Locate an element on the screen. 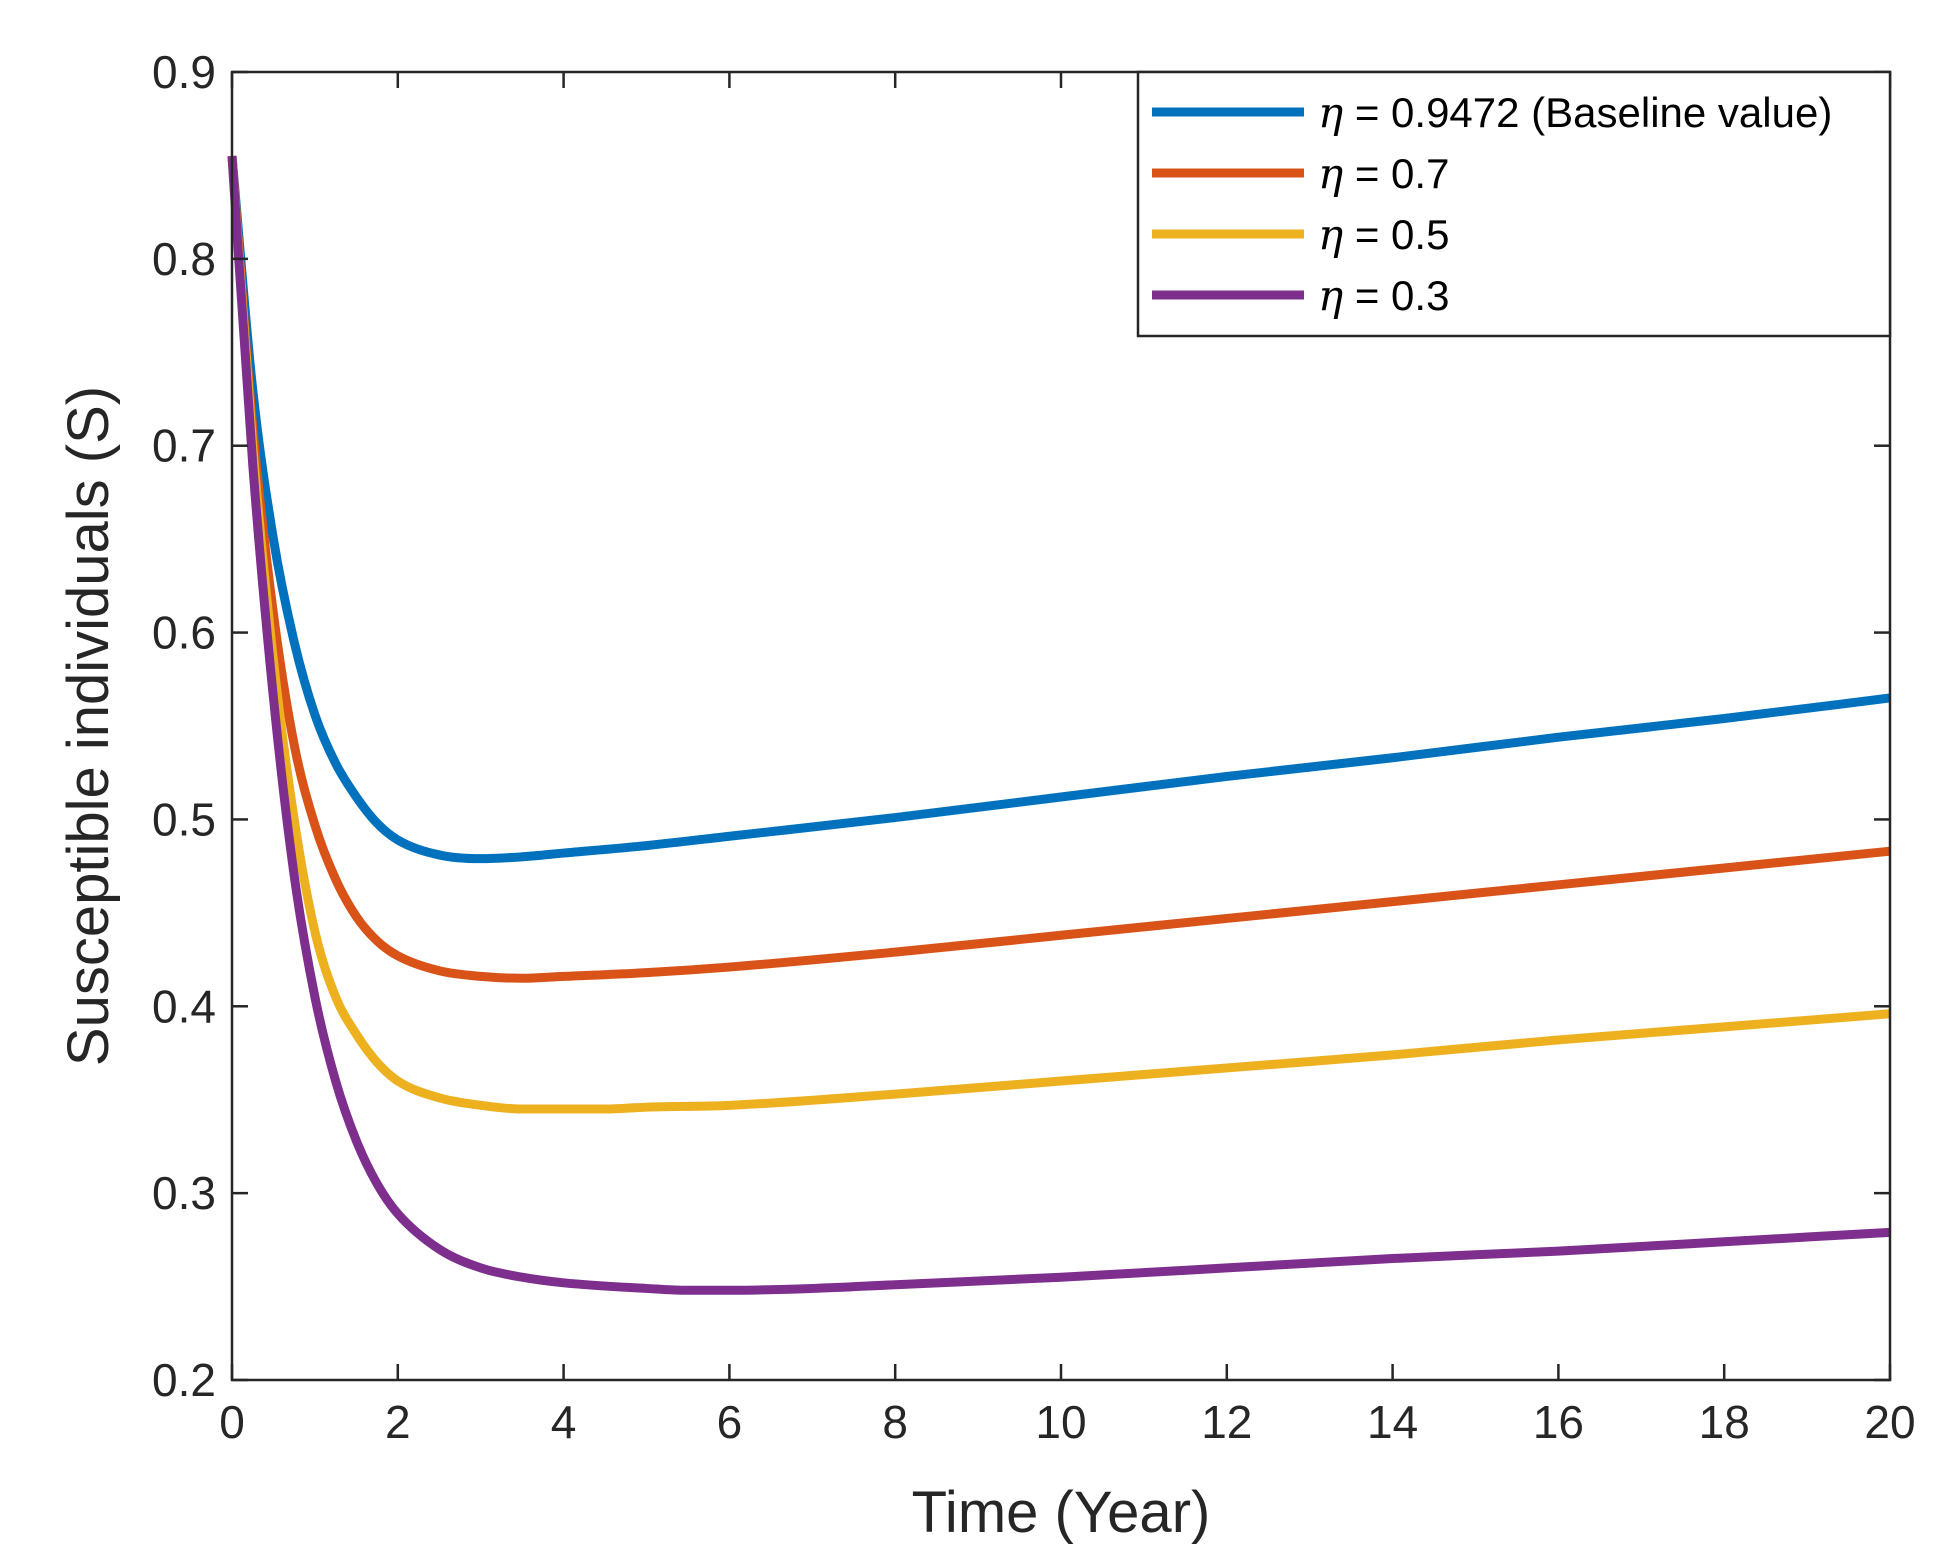 The width and height of the screenshot is (1949, 1564). y-tick-label: 0.4 is located at coordinates (184, 1006).